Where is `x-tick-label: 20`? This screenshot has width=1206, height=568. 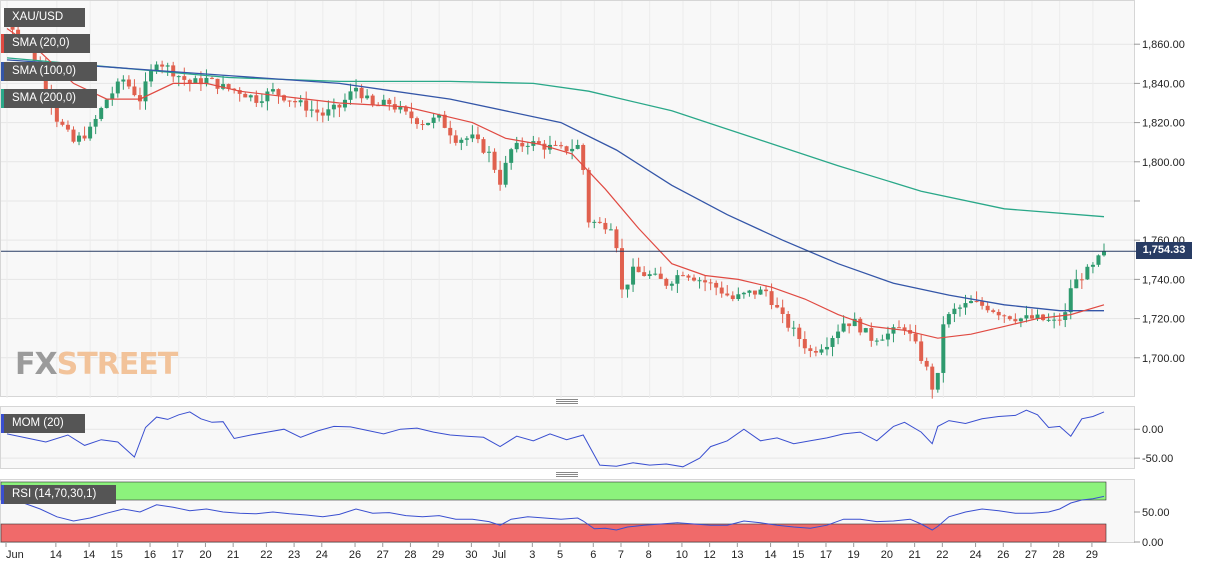 x-tick-label: 20 is located at coordinates (205, 555).